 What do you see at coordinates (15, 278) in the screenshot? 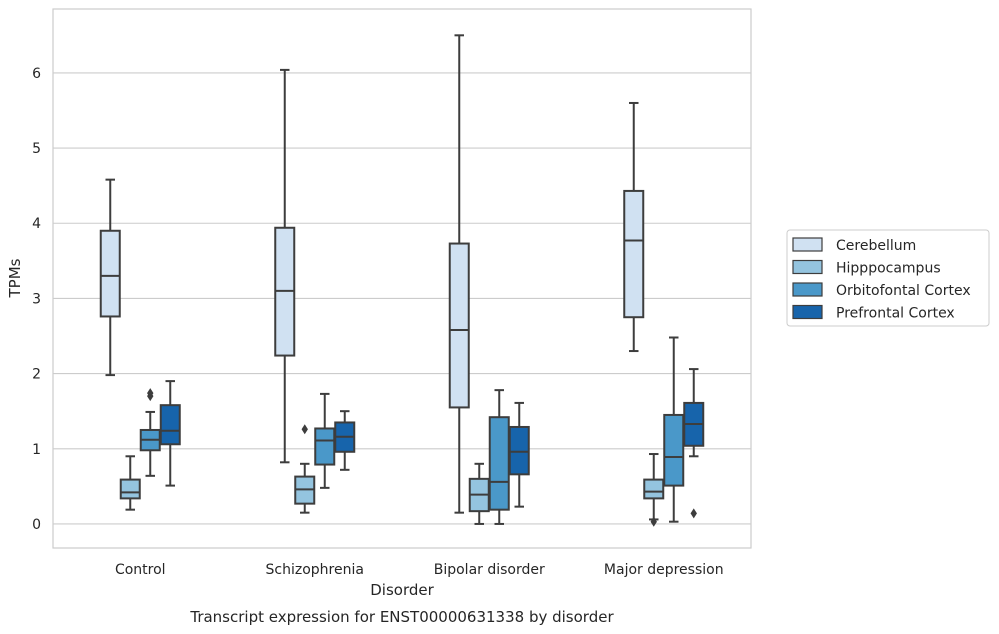
I see `y-axis-label: TPMs` at bounding box center [15, 278].